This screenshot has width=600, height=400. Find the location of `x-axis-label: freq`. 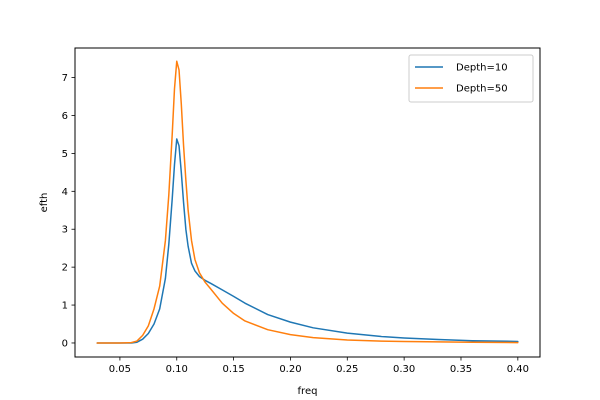

x-axis-label: freq is located at coordinates (308, 391).